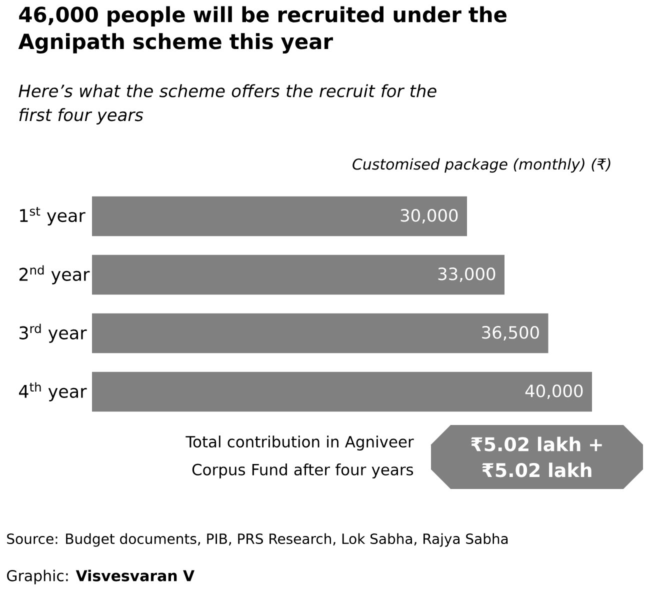  I want to click on y-tick-label: 4$^{th}$ year, so click(53, 392).